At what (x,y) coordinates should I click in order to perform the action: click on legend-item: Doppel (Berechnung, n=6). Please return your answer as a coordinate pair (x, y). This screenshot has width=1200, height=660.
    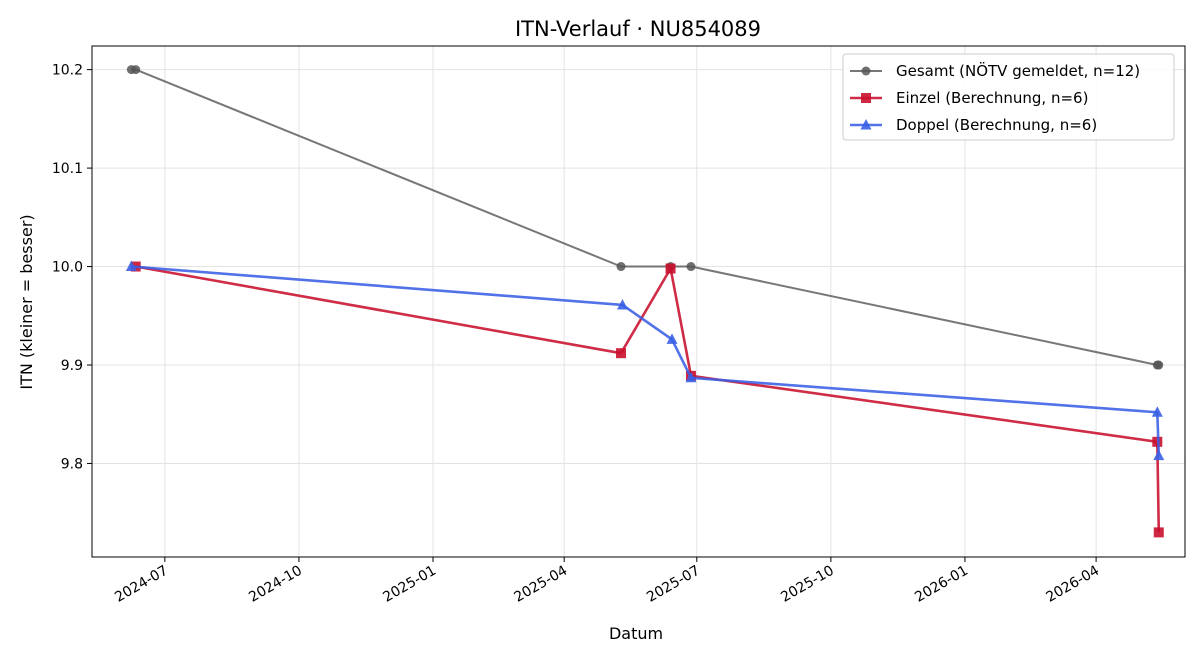
    Looking at the image, I should click on (973, 125).